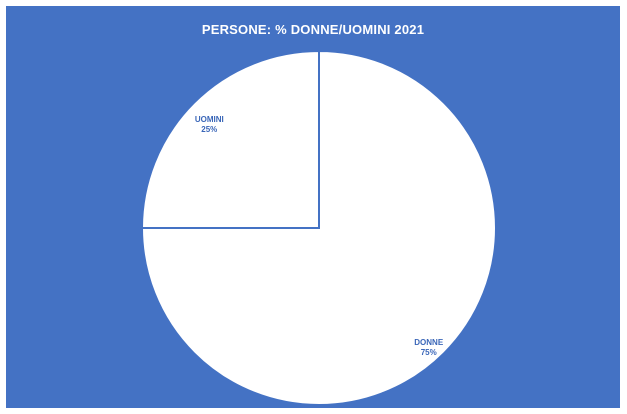  Describe the element at coordinates (209, 119) in the screenshot. I see `slice-label-uomini: UOMINI` at that location.